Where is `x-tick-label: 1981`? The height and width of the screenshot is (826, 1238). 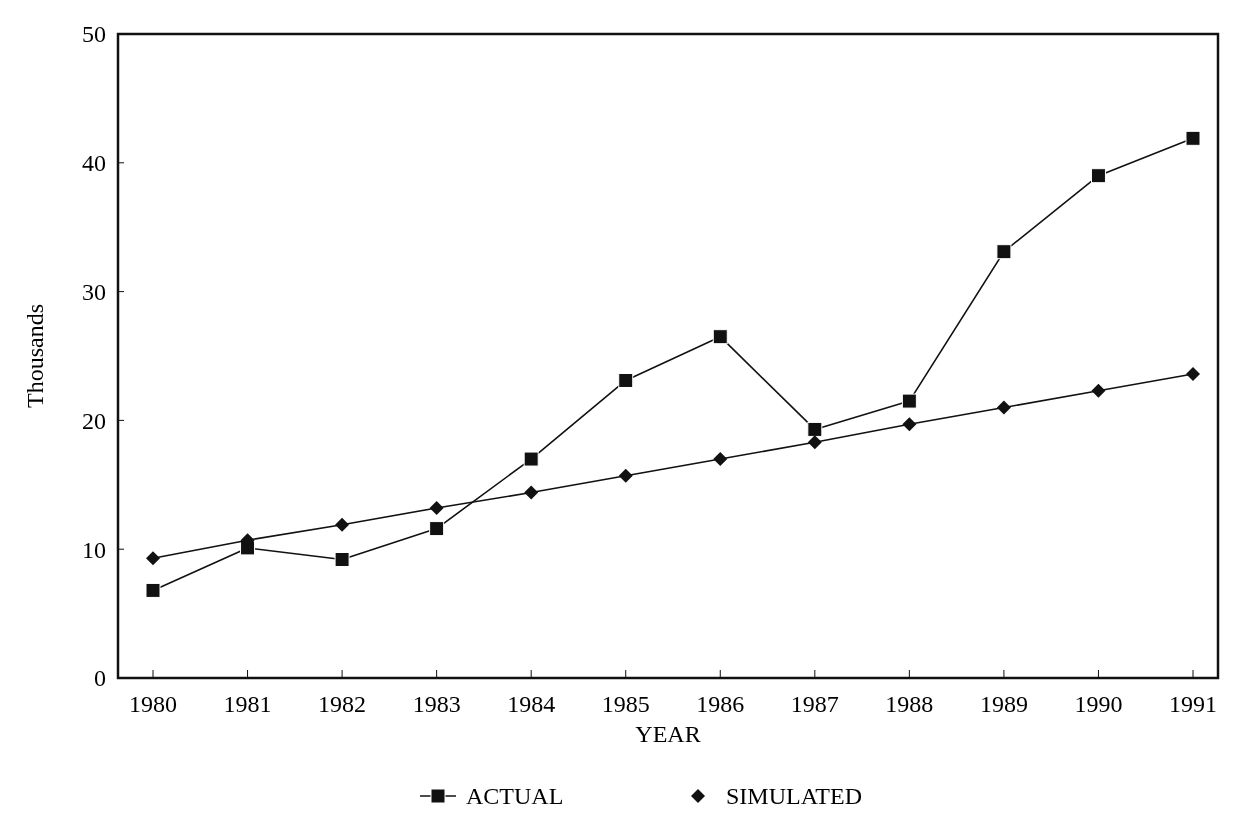
x-tick-label: 1981 is located at coordinates (247, 704).